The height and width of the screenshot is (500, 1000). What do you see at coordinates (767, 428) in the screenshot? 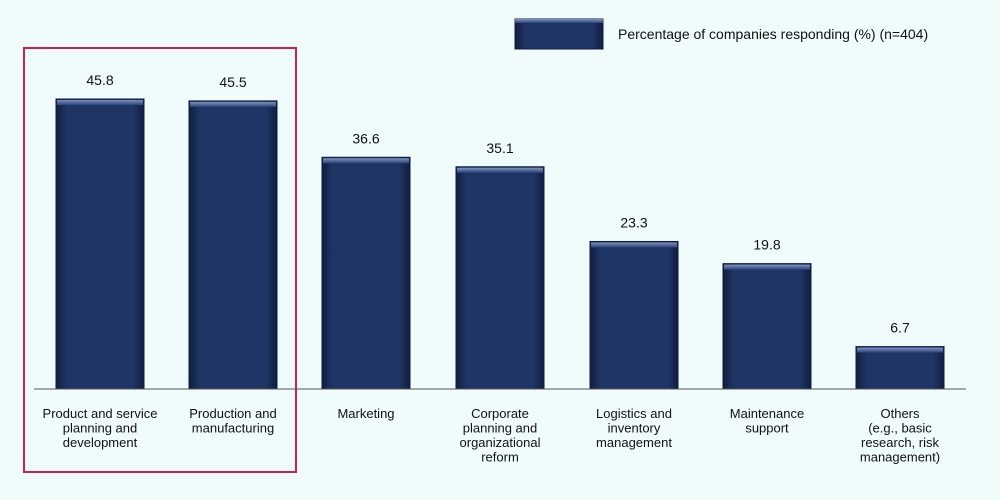
I see `category-label-line: support` at bounding box center [767, 428].